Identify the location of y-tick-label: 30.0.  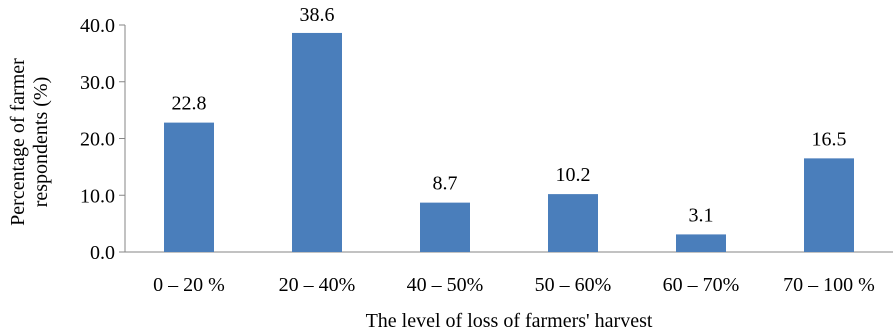
(97, 83).